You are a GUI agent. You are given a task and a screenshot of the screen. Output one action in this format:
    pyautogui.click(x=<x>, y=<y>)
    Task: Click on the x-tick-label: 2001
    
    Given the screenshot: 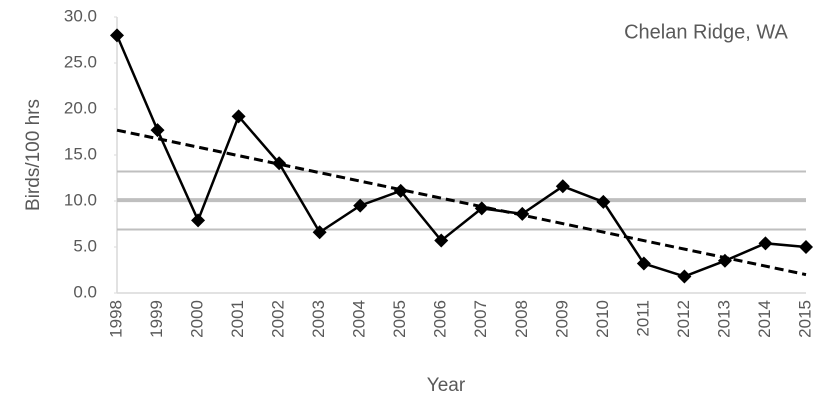 What is the action you would take?
    pyautogui.click(x=237, y=319)
    